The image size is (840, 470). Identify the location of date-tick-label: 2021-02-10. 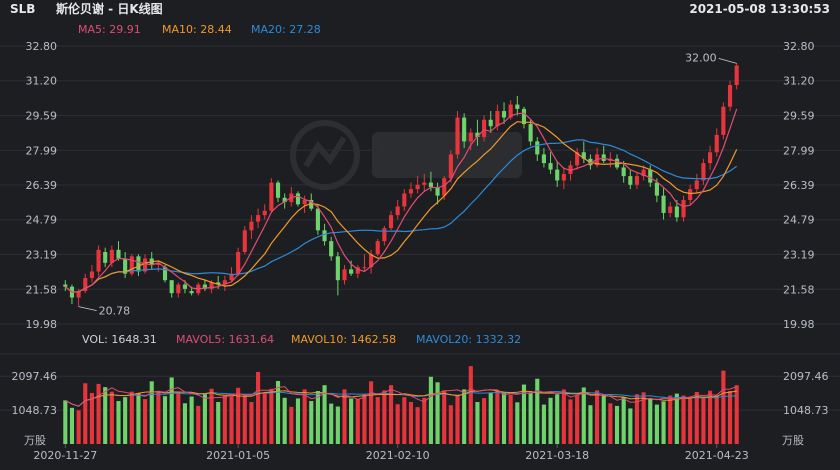
(398, 455).